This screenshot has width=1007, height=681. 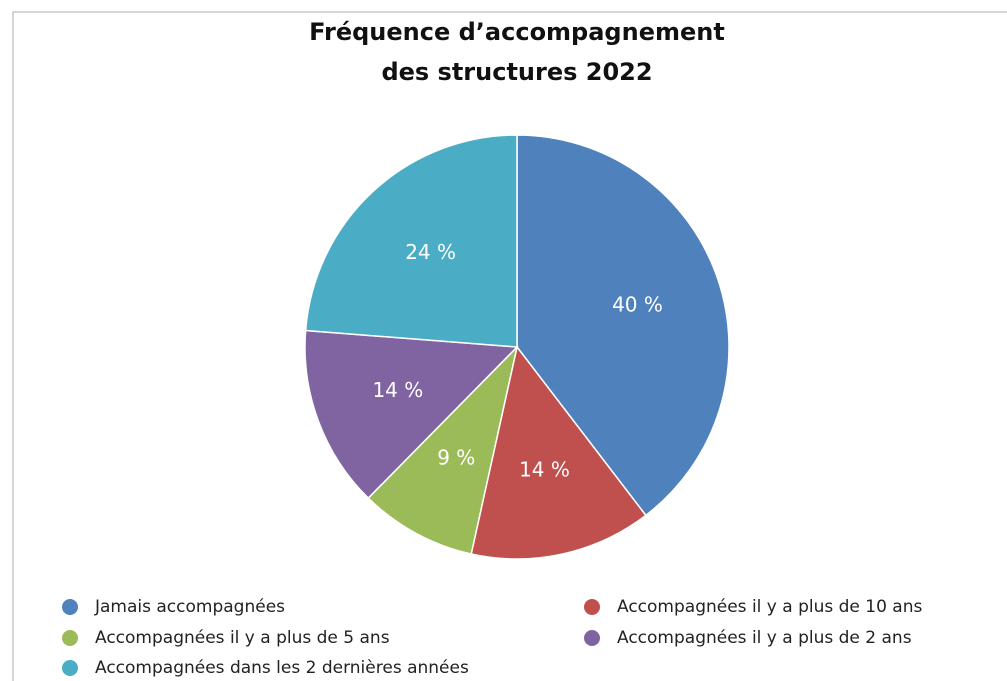 I want to click on slice-label: 24 %, so click(x=430, y=252).